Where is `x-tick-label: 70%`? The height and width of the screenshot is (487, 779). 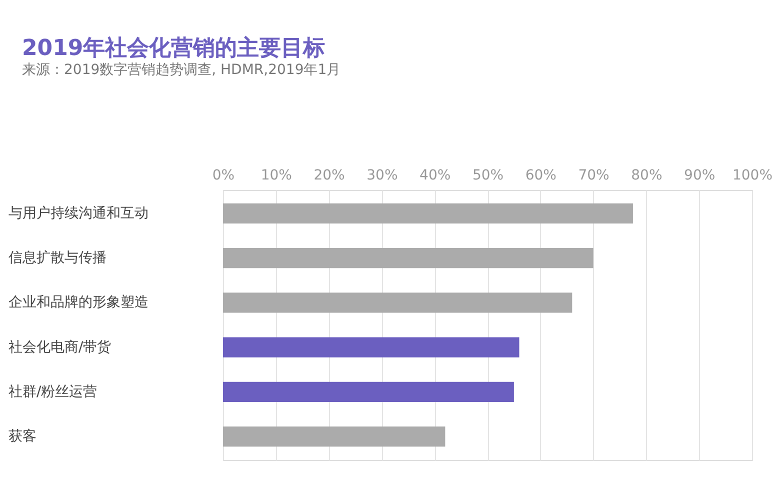 x-tick-label: 70% is located at coordinates (594, 176).